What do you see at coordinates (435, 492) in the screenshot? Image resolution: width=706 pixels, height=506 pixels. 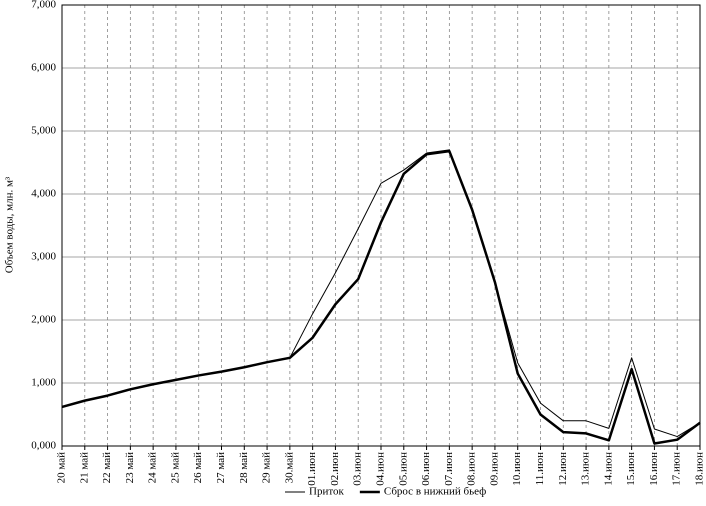 I see `legend-label: Сброс в нижний бьеф` at bounding box center [435, 492].